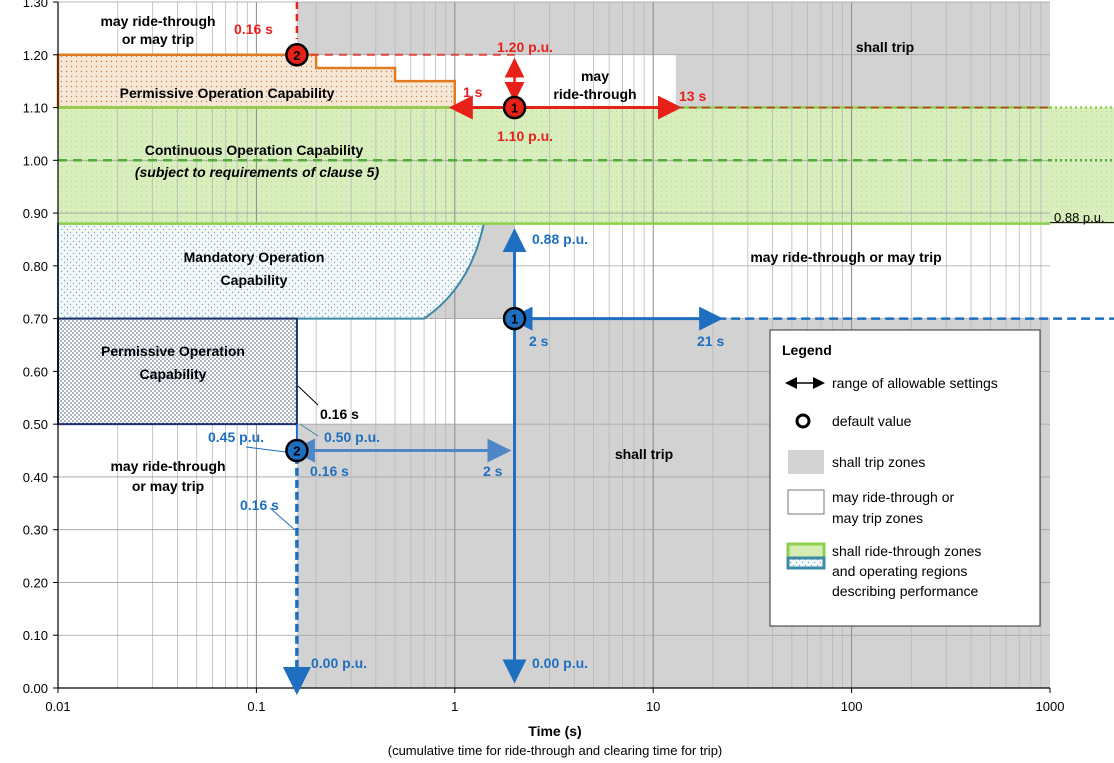 The image size is (1114, 763). What do you see at coordinates (339, 414) in the screenshot?
I see `annotation-t016-black: 0.16 s` at bounding box center [339, 414].